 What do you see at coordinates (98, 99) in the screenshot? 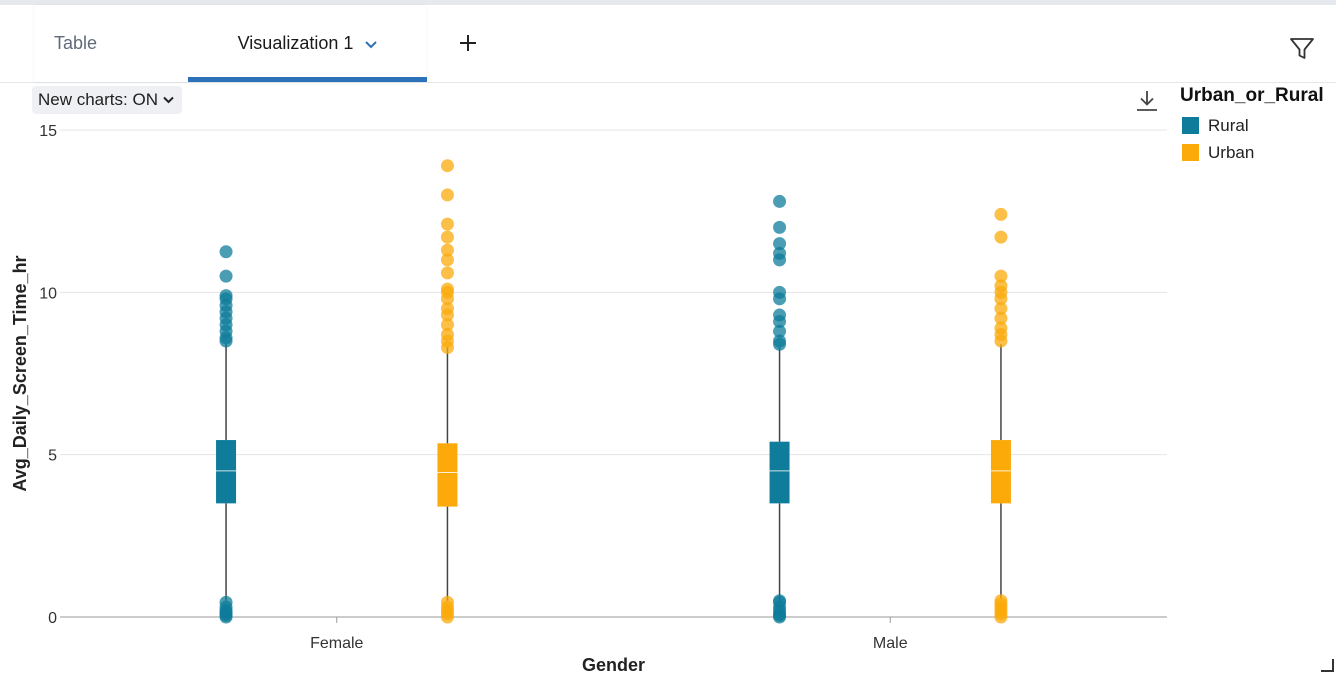
I see `new-charts-label: New charts: ON` at bounding box center [98, 99].